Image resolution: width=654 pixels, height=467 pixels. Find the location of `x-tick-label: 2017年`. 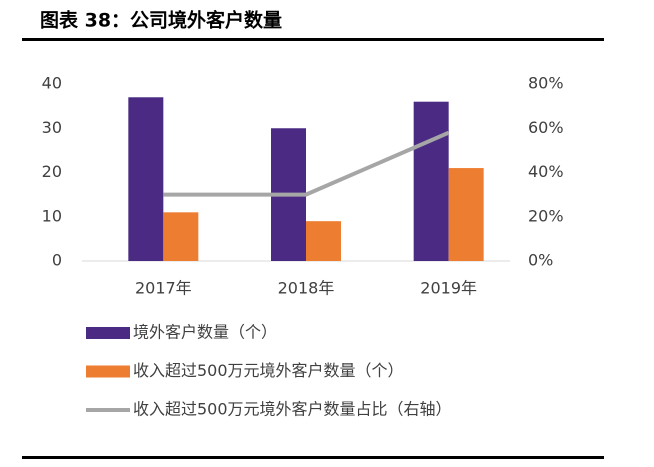

x-tick-label: 2017年 is located at coordinates (163, 288).